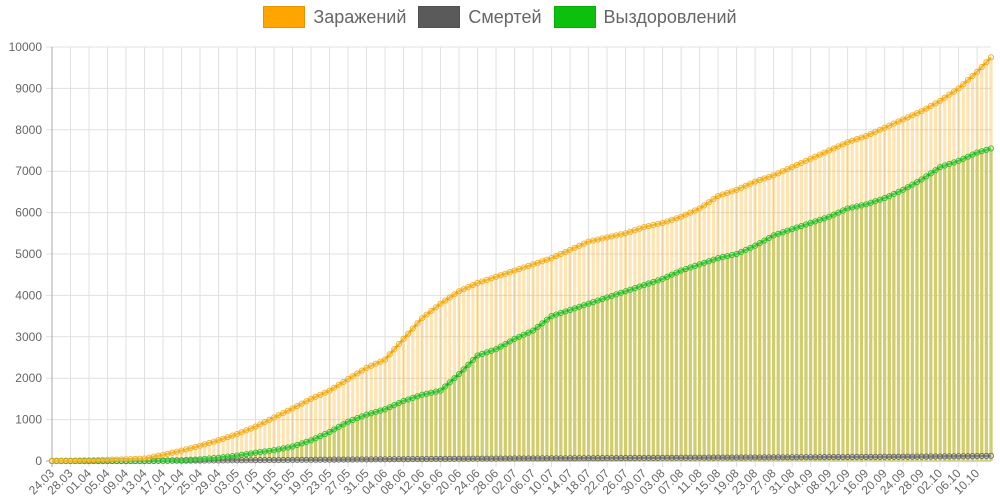 This screenshot has height=500, width=1000. Describe the element at coordinates (439, 17) in the screenshot. I see `legend-swatch-deaths` at that location.